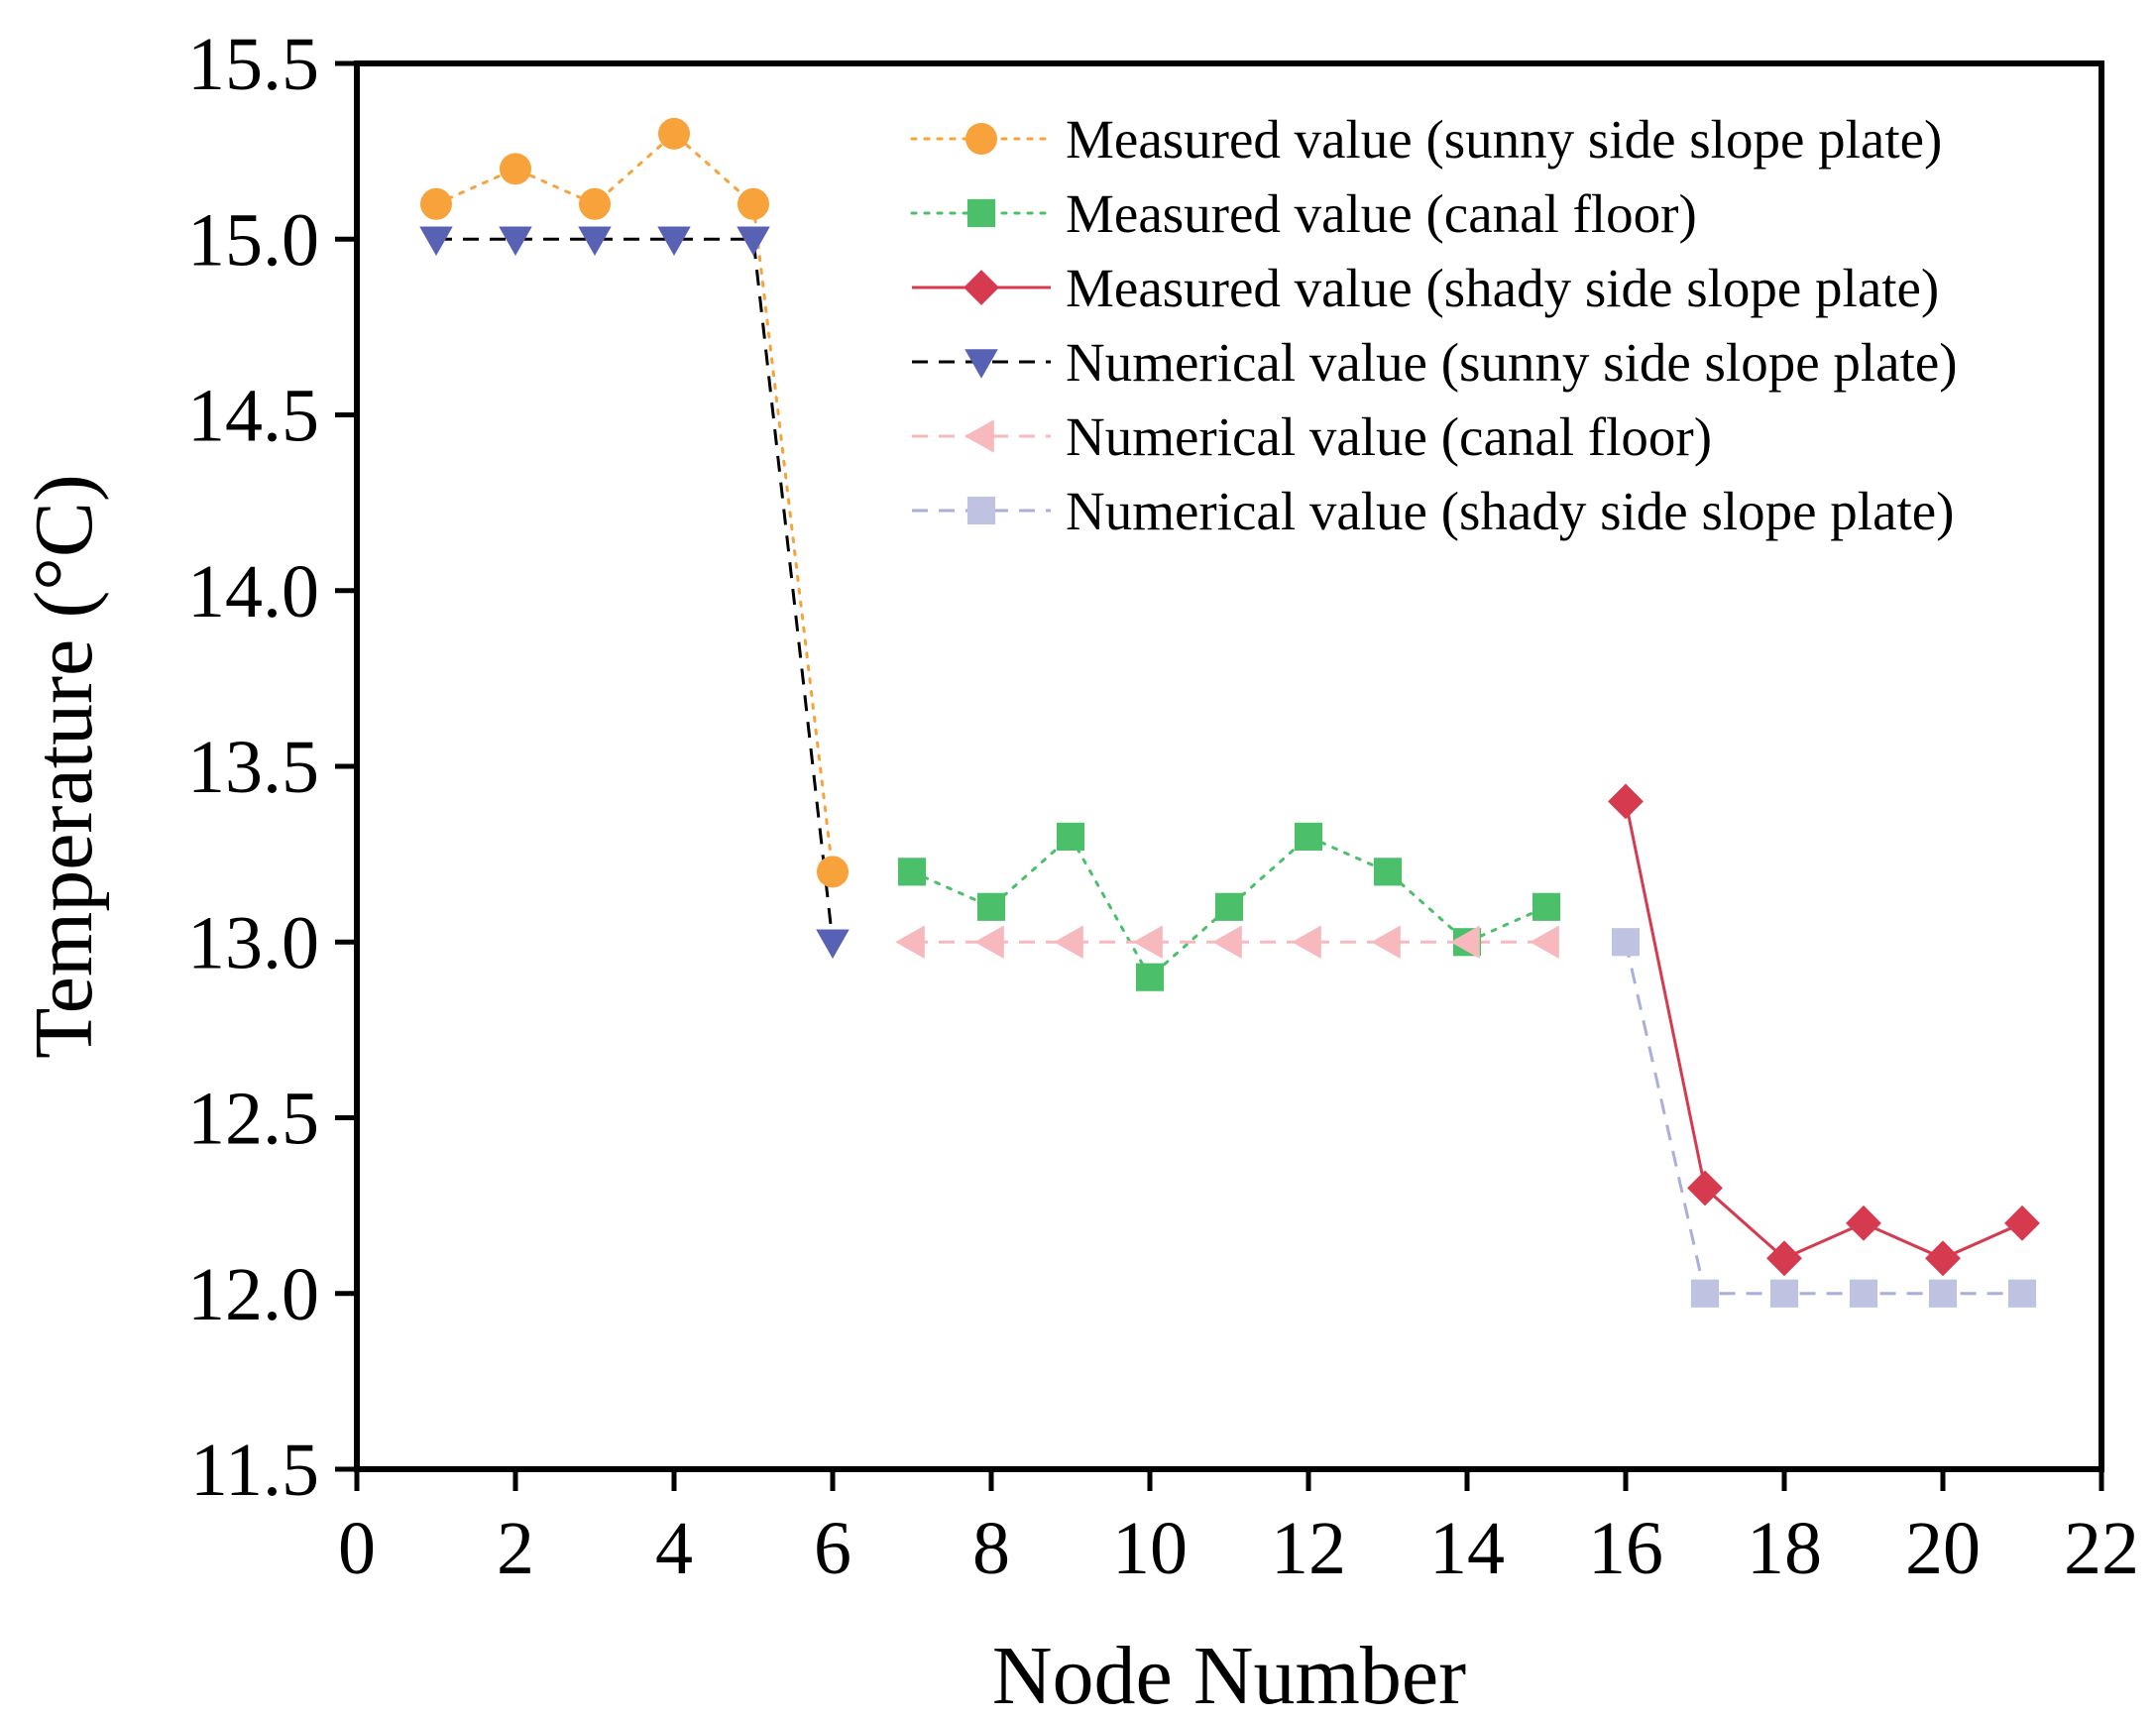  Describe the element at coordinates (254, 1471) in the screenshot. I see `y-tick-label: 11.5` at that location.